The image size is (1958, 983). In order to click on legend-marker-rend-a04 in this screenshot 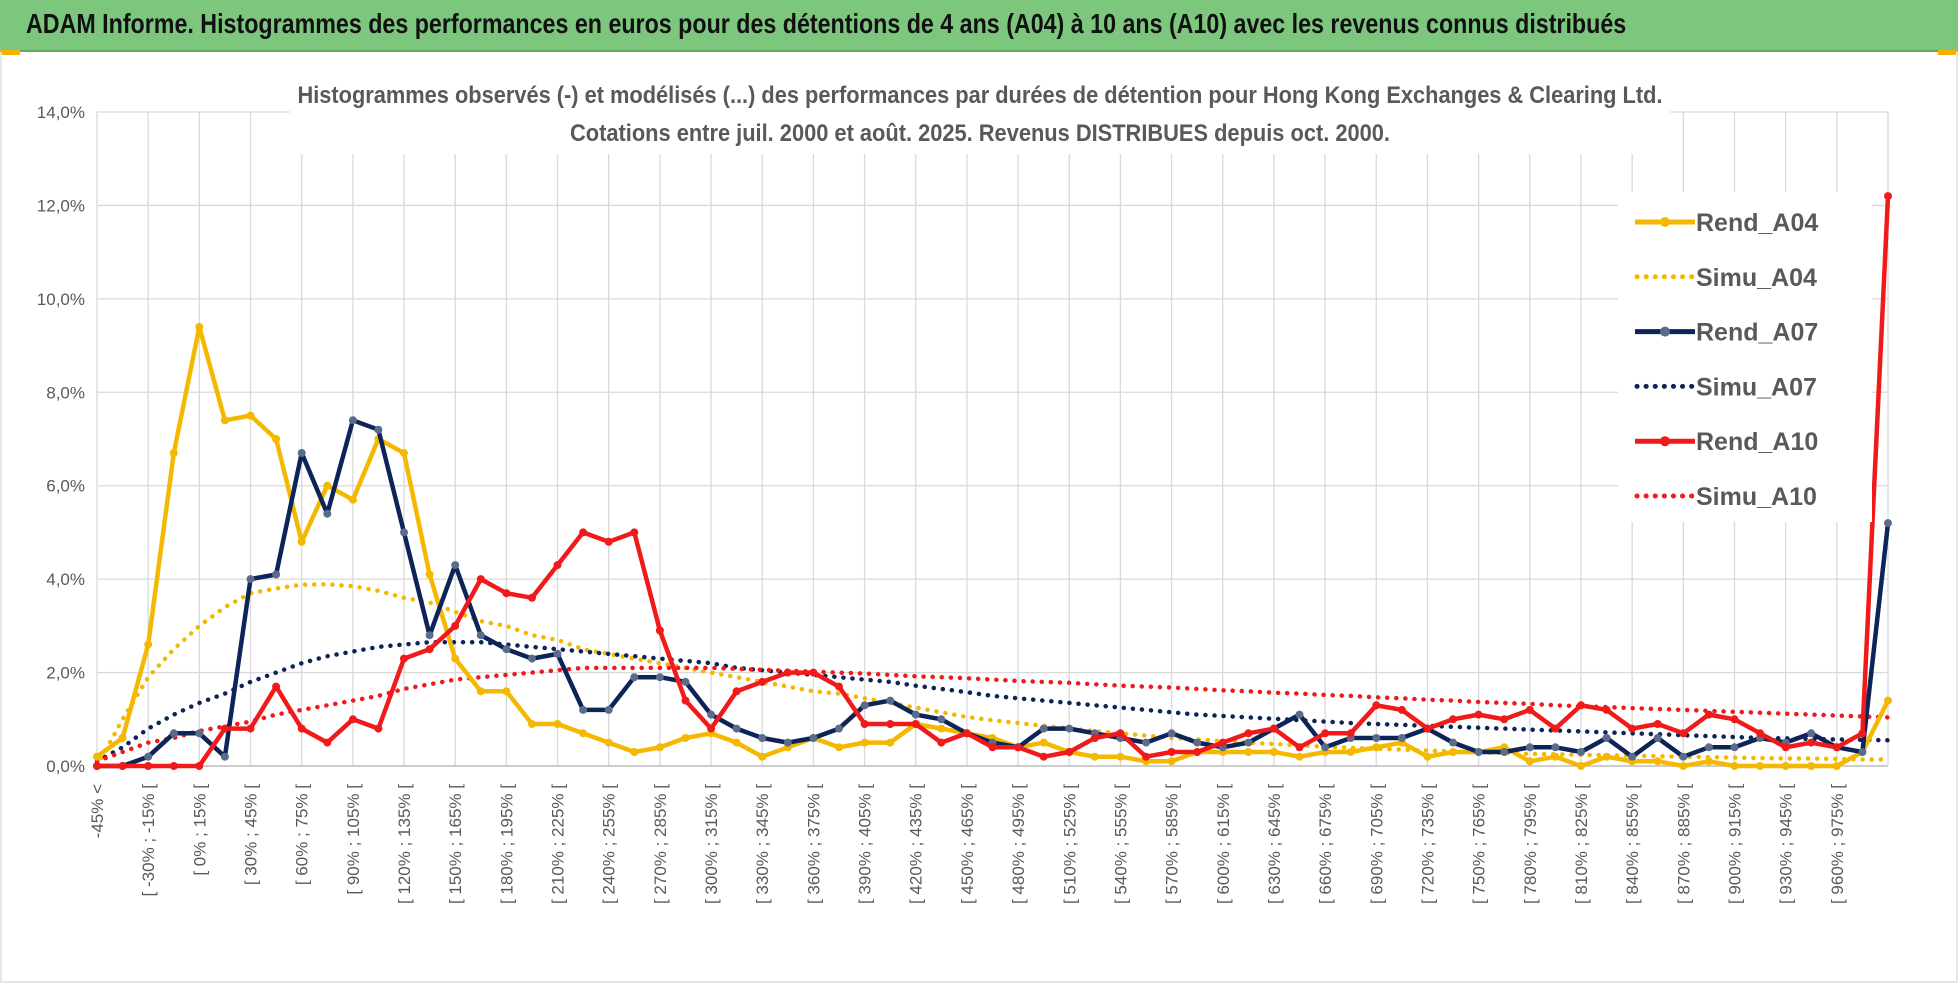, I will do `click(1665, 222)`.